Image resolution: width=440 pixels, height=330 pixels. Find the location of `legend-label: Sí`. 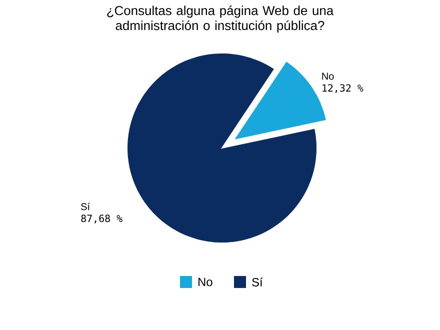

legend-label: Sí is located at coordinates (257, 282).